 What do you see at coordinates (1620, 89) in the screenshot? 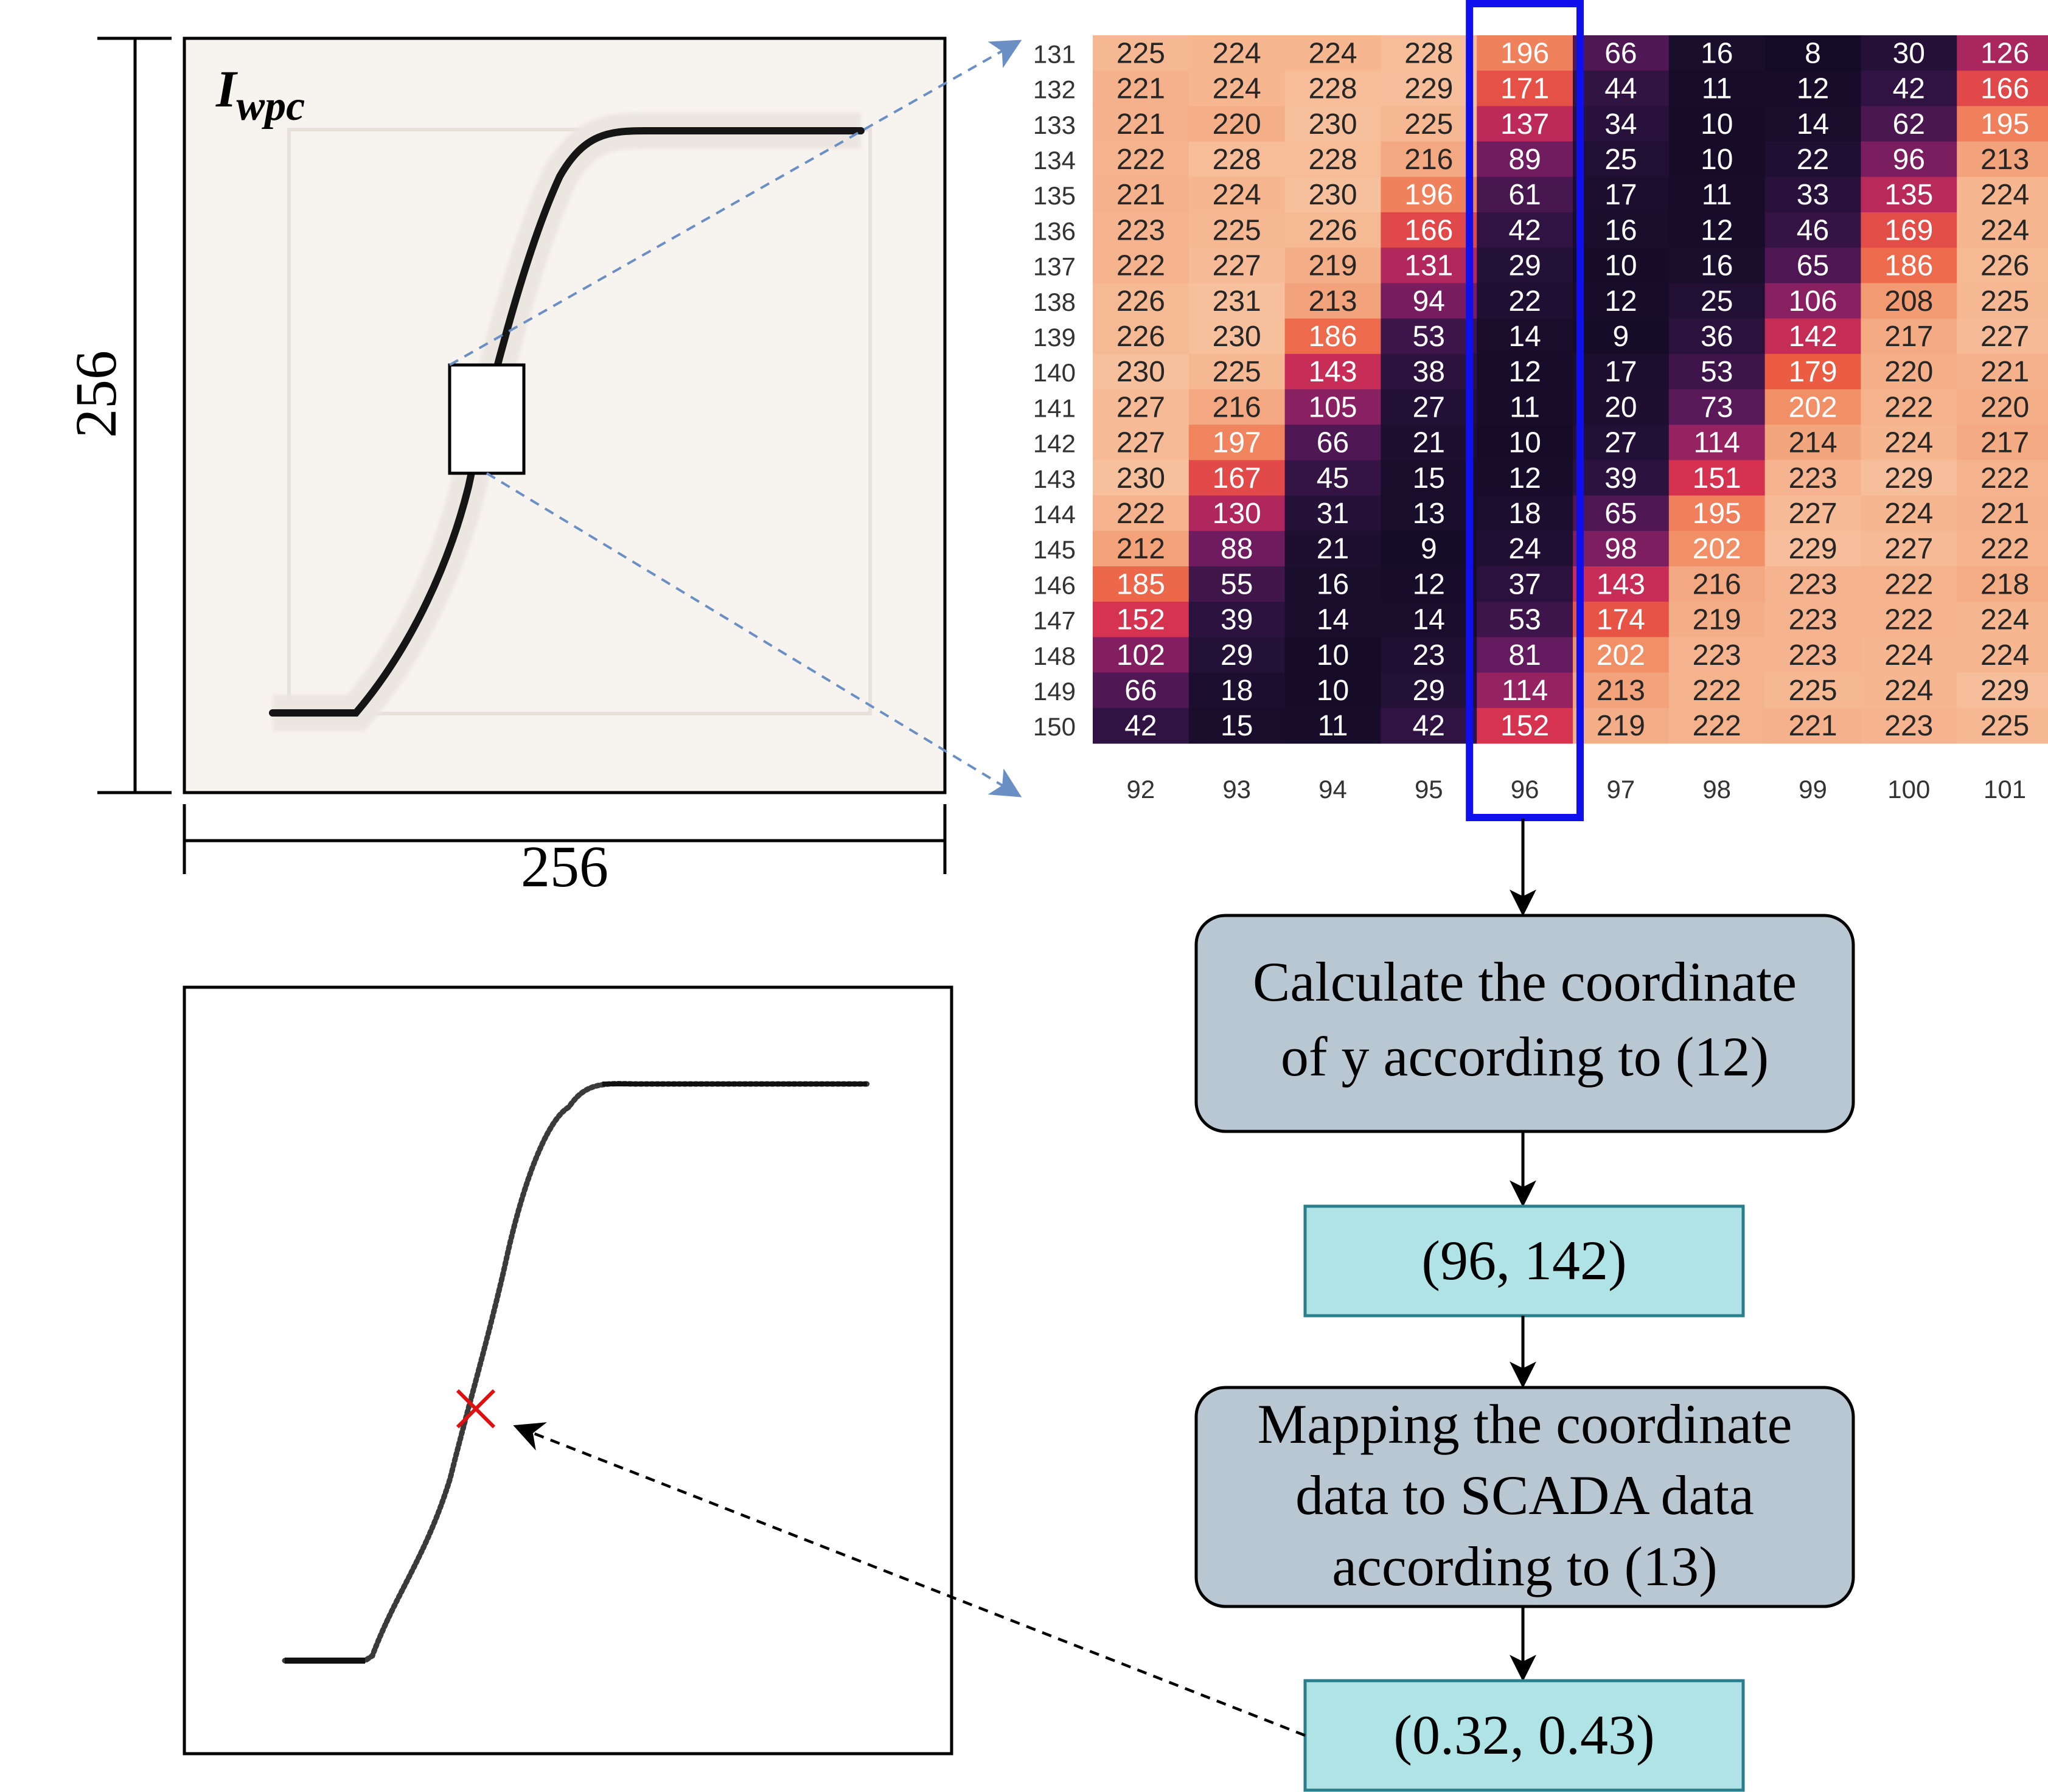
I see `heatmap-cell-value: 44` at bounding box center [1620, 89].